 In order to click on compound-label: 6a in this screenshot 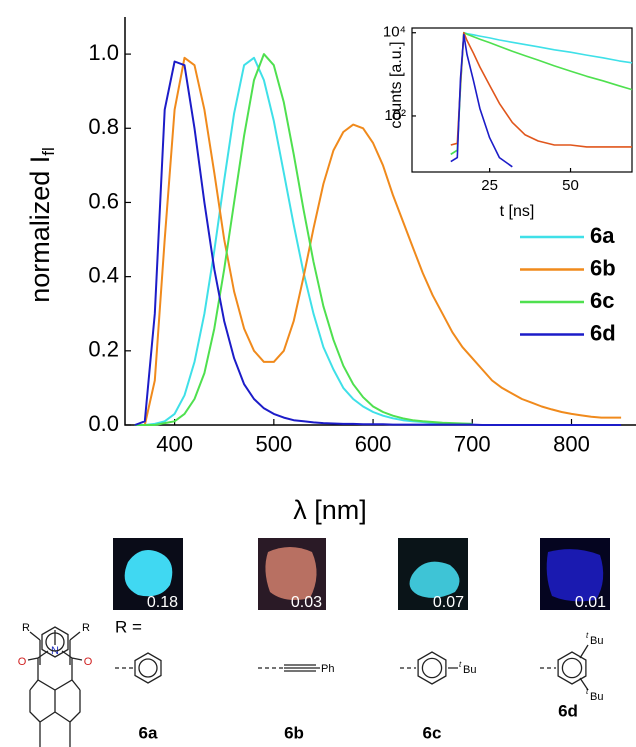, I will do `click(148, 732)`.